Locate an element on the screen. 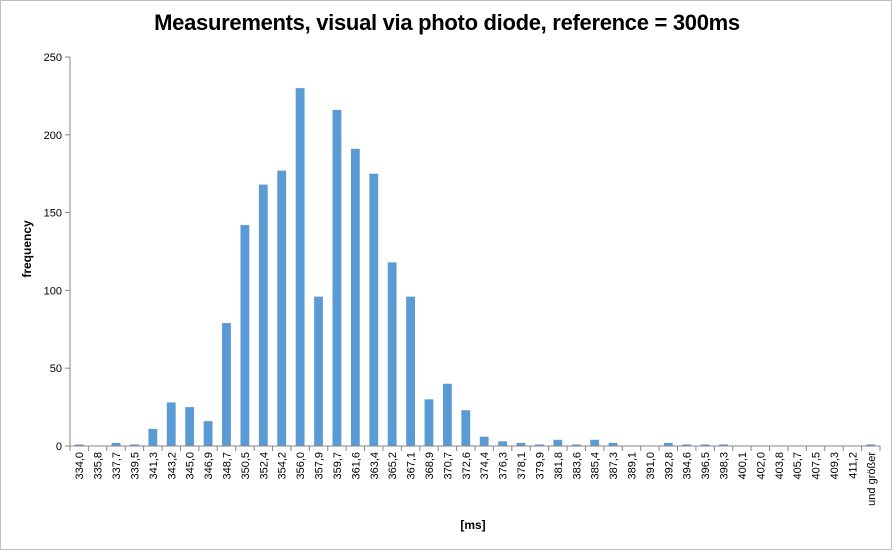 This screenshot has height=552, width=894. x-tick-label: 372,6 is located at coordinates (467, 466).